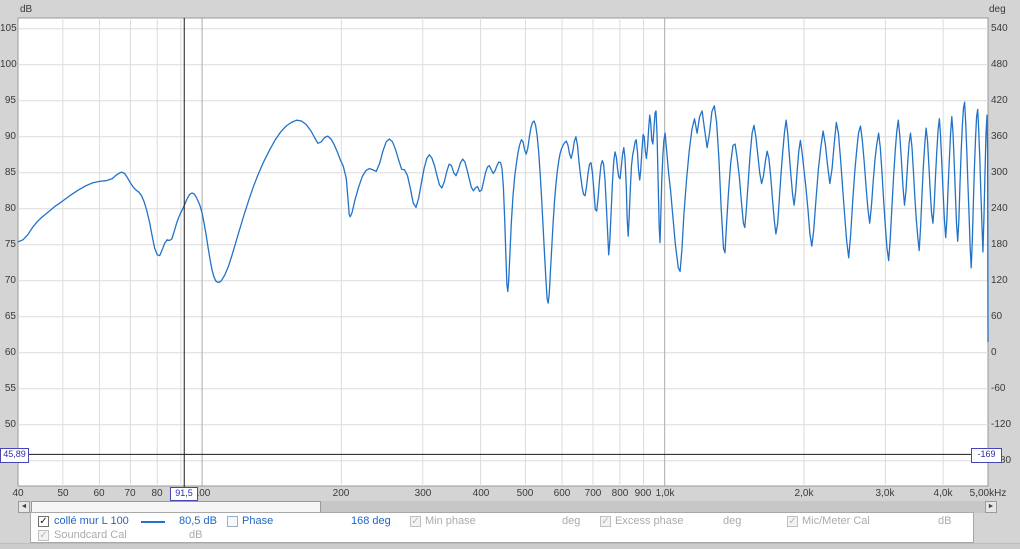 The image size is (1020, 549). I want to click on y-right-tick-label: 420, so click(999, 100).